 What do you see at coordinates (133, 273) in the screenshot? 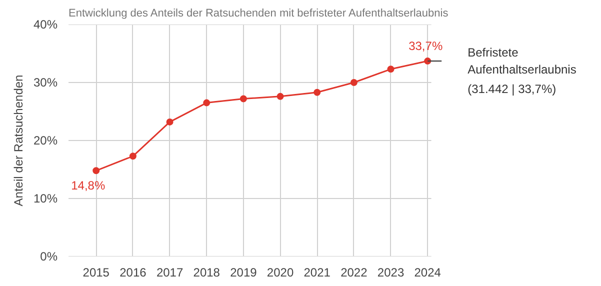
I see `x-tick-label: 2016` at bounding box center [133, 273].